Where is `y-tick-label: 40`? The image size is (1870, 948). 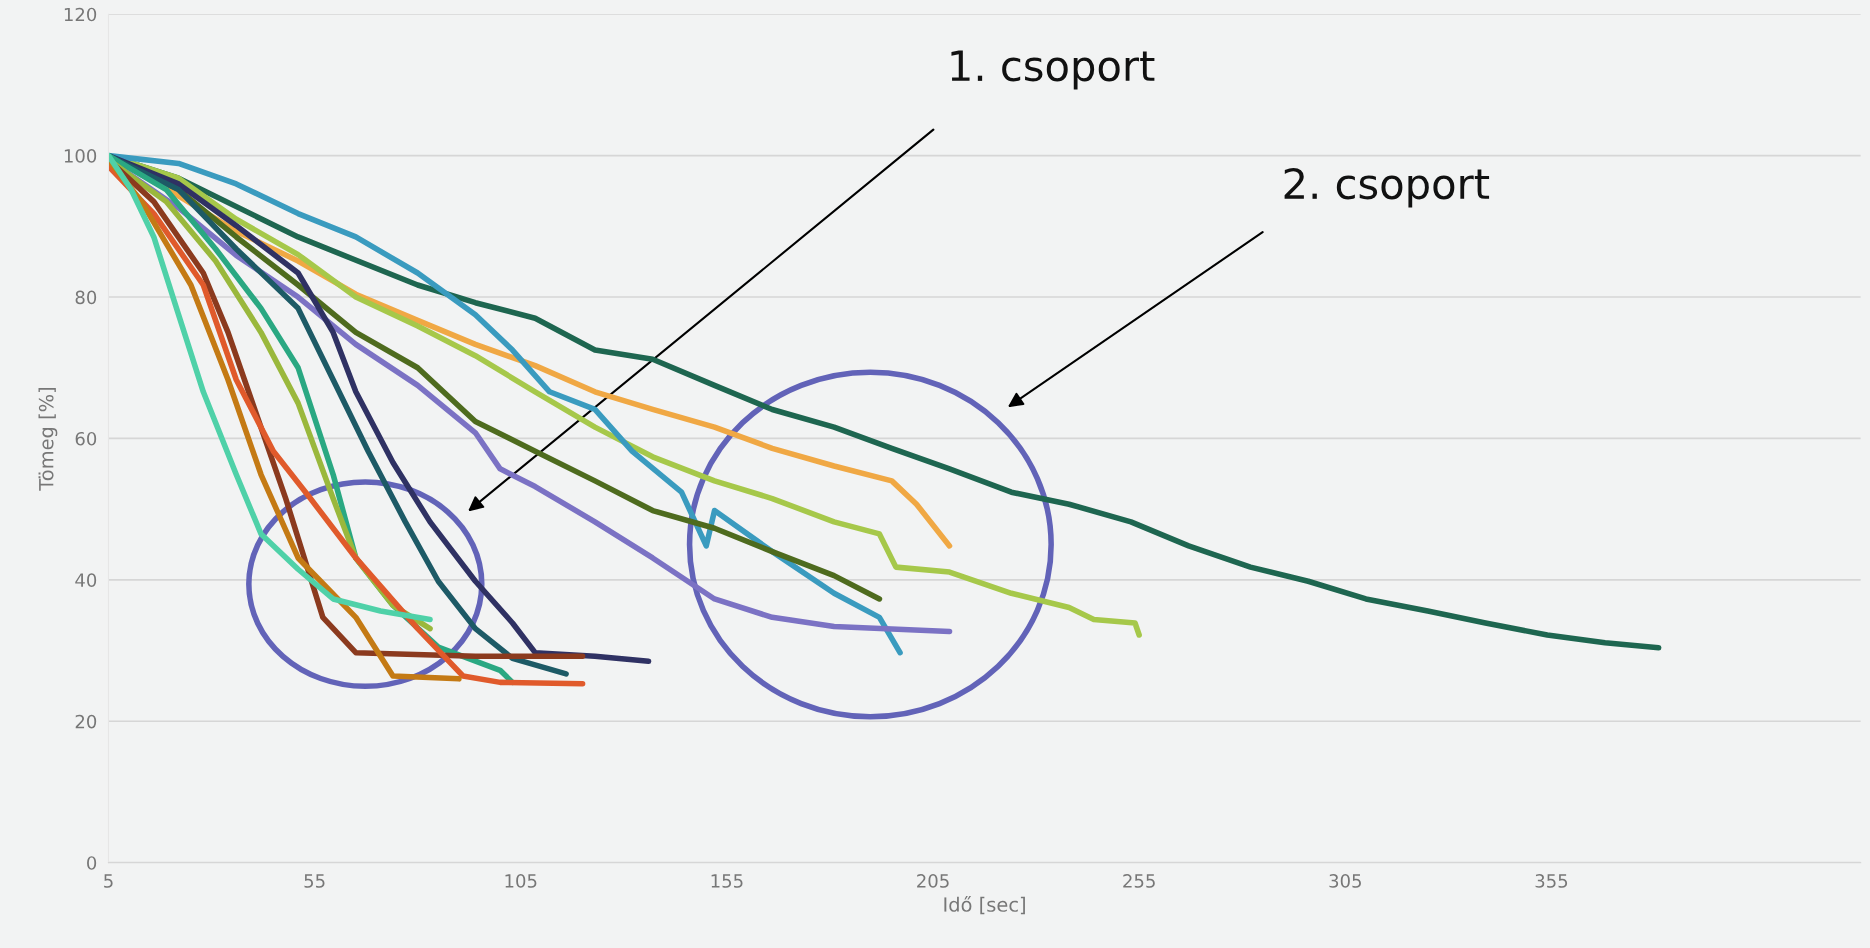
y-tick-label: 40 is located at coordinates (86, 580).